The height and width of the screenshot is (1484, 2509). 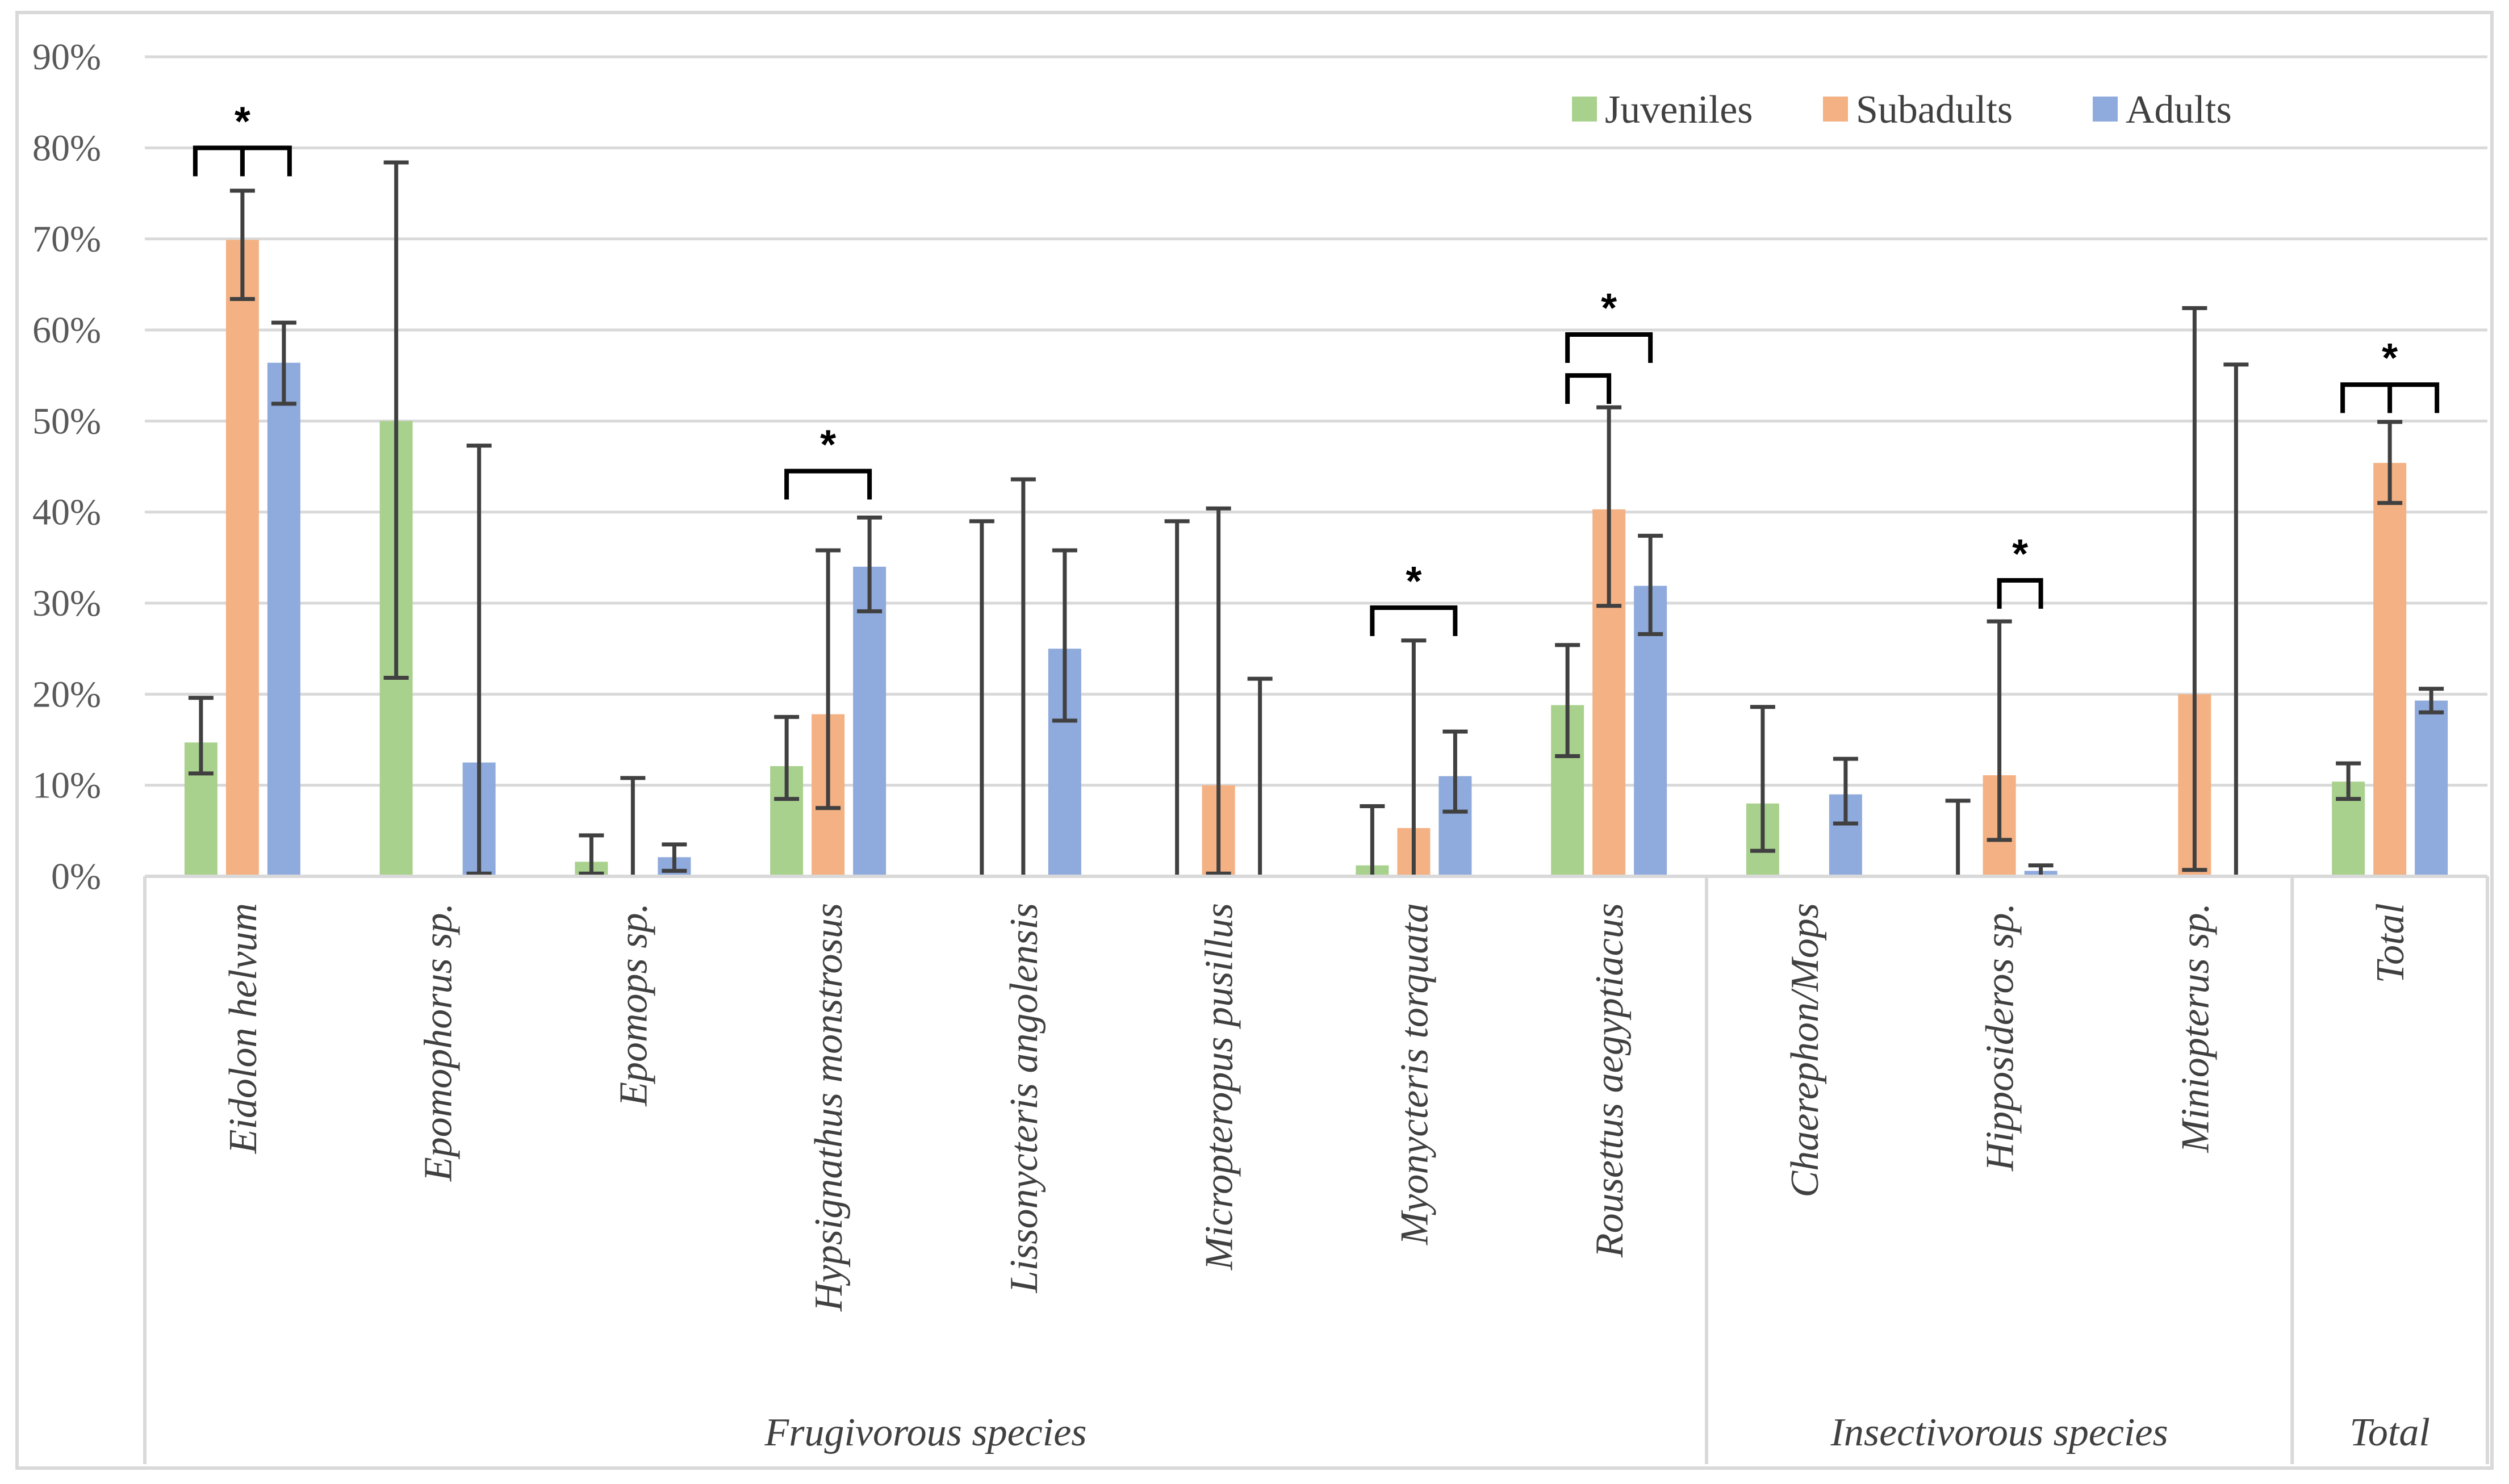 I want to click on legend: Juveniles Subadults Adults, so click(x=1902, y=110).